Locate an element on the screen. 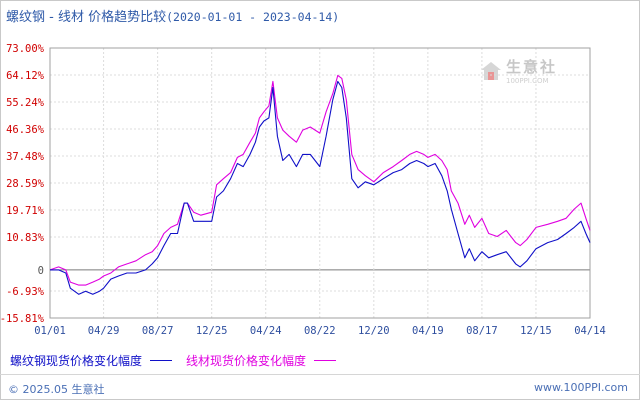 The image size is (640, 400). chart-title: 螺纹钢 - 线材 价格趋势比较(2020-01-01 - 2023-04-14) is located at coordinates (172, 15).